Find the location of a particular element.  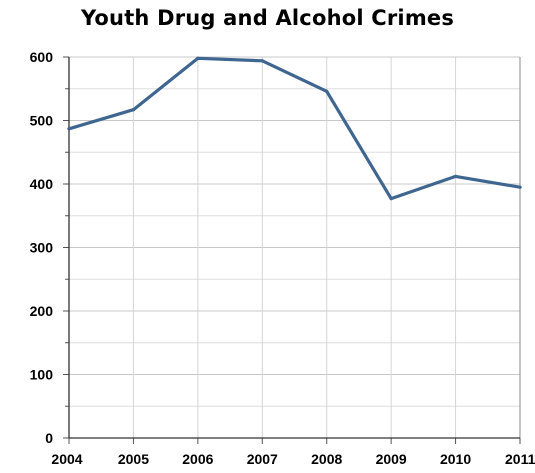

x-tick-label: 2009 is located at coordinates (391, 459).